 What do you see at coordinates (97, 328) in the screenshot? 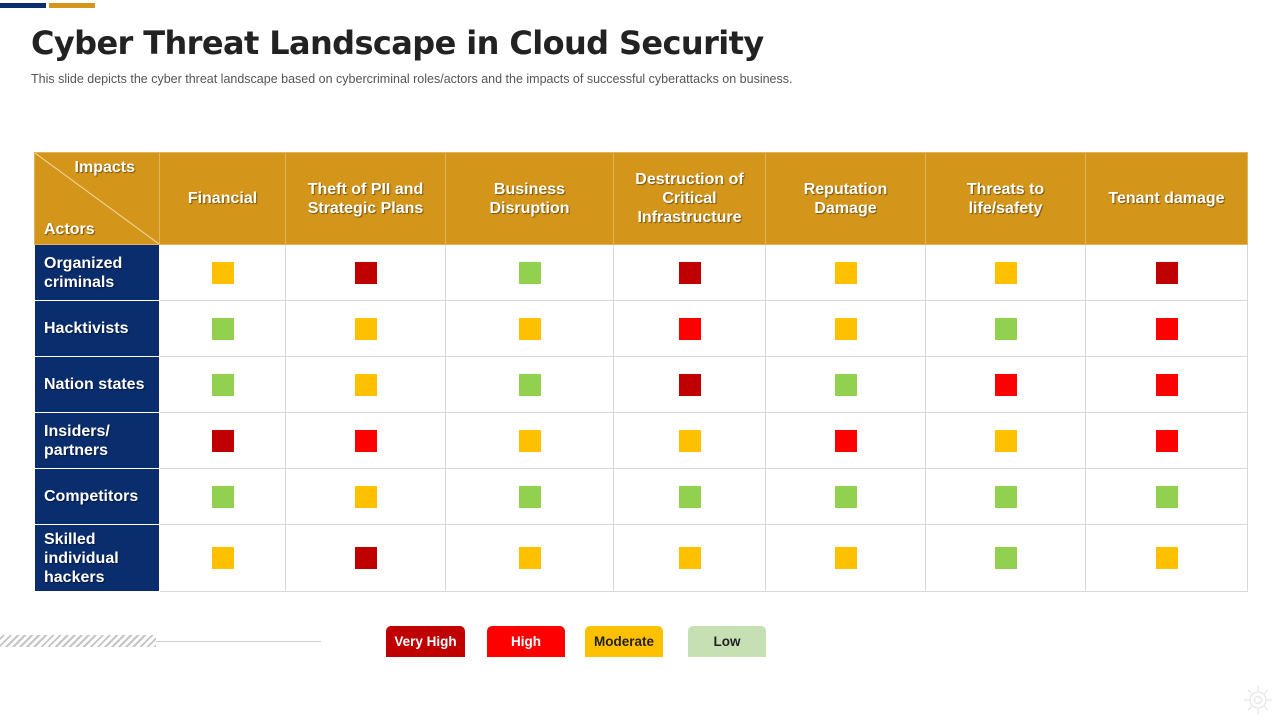
I see `actor-label: Hacktivists` at bounding box center [97, 328].